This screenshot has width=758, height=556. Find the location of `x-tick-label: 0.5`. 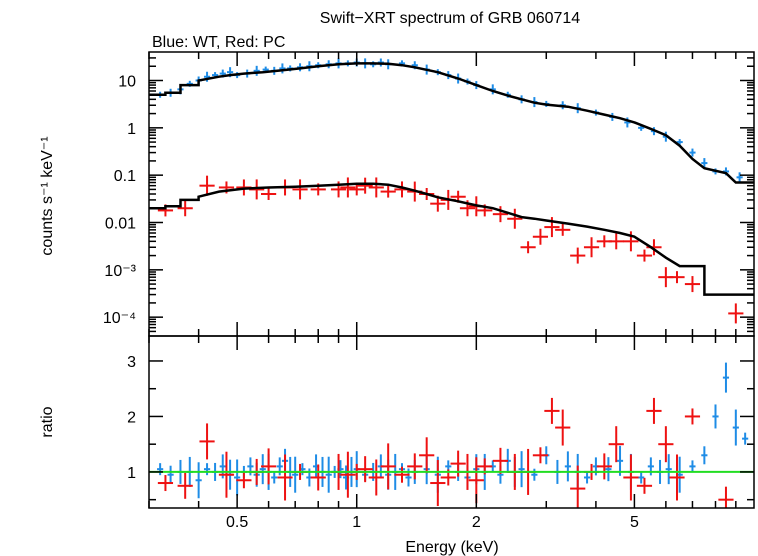

x-tick-label: 0.5 is located at coordinates (237, 522).